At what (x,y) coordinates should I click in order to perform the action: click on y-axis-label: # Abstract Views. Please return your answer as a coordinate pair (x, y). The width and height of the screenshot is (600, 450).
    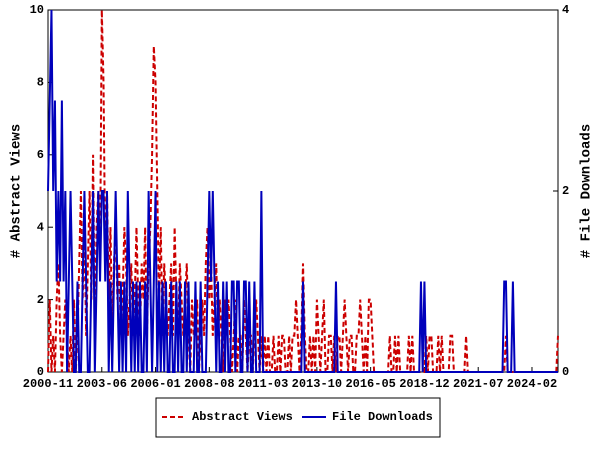
    Looking at the image, I should click on (17, 191).